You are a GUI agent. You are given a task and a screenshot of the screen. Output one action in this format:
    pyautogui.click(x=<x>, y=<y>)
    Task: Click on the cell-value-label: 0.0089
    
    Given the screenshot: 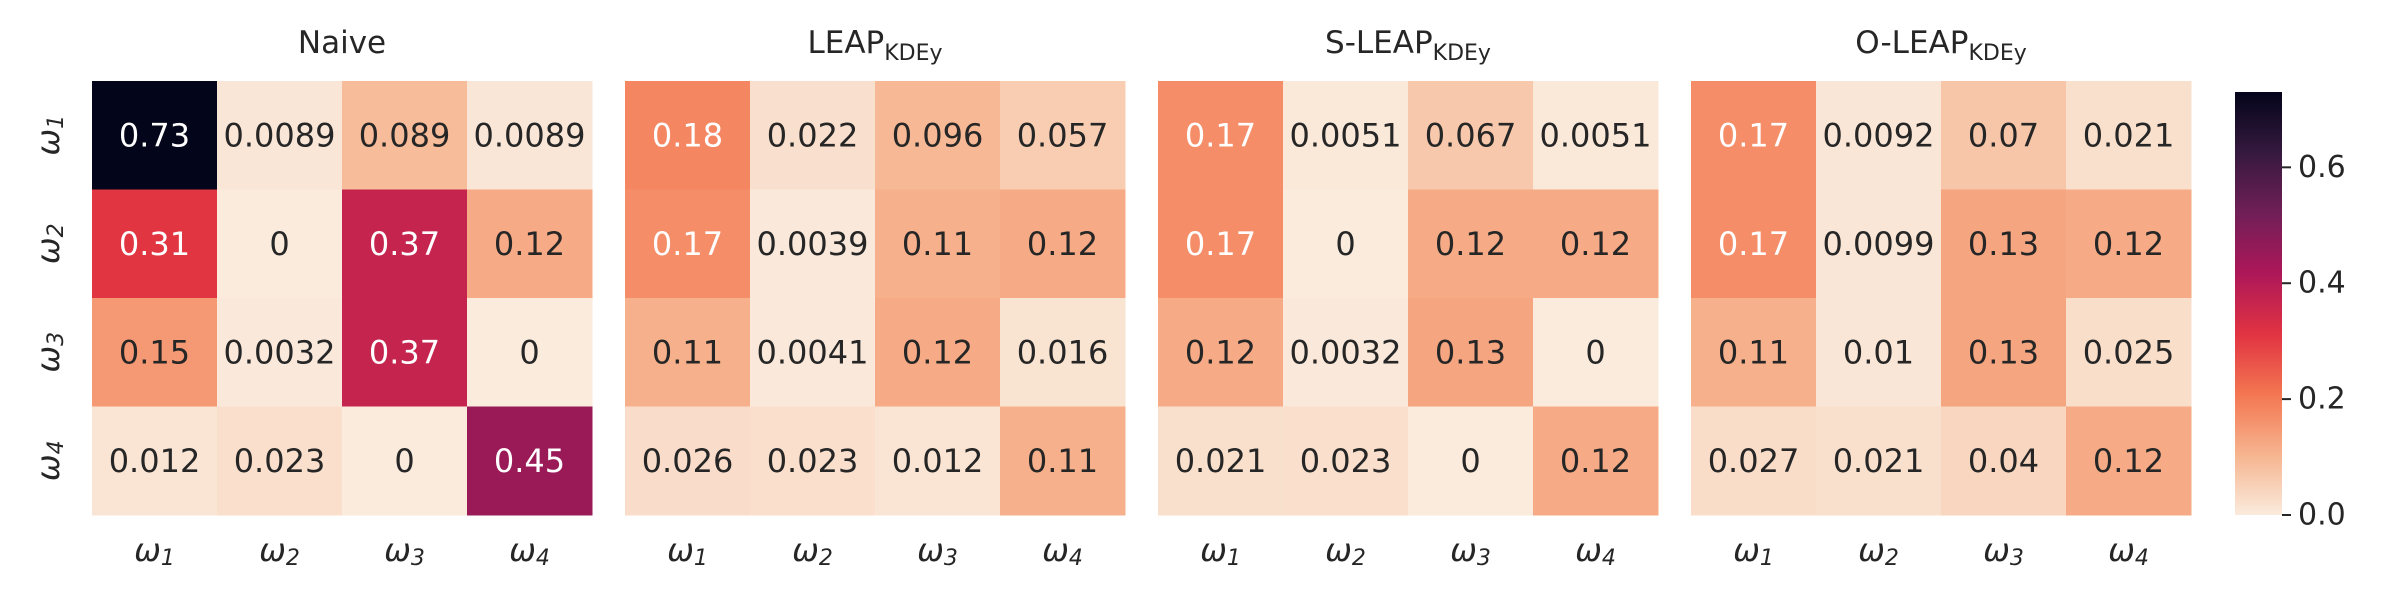 What is the action you would take?
    pyautogui.click(x=530, y=135)
    